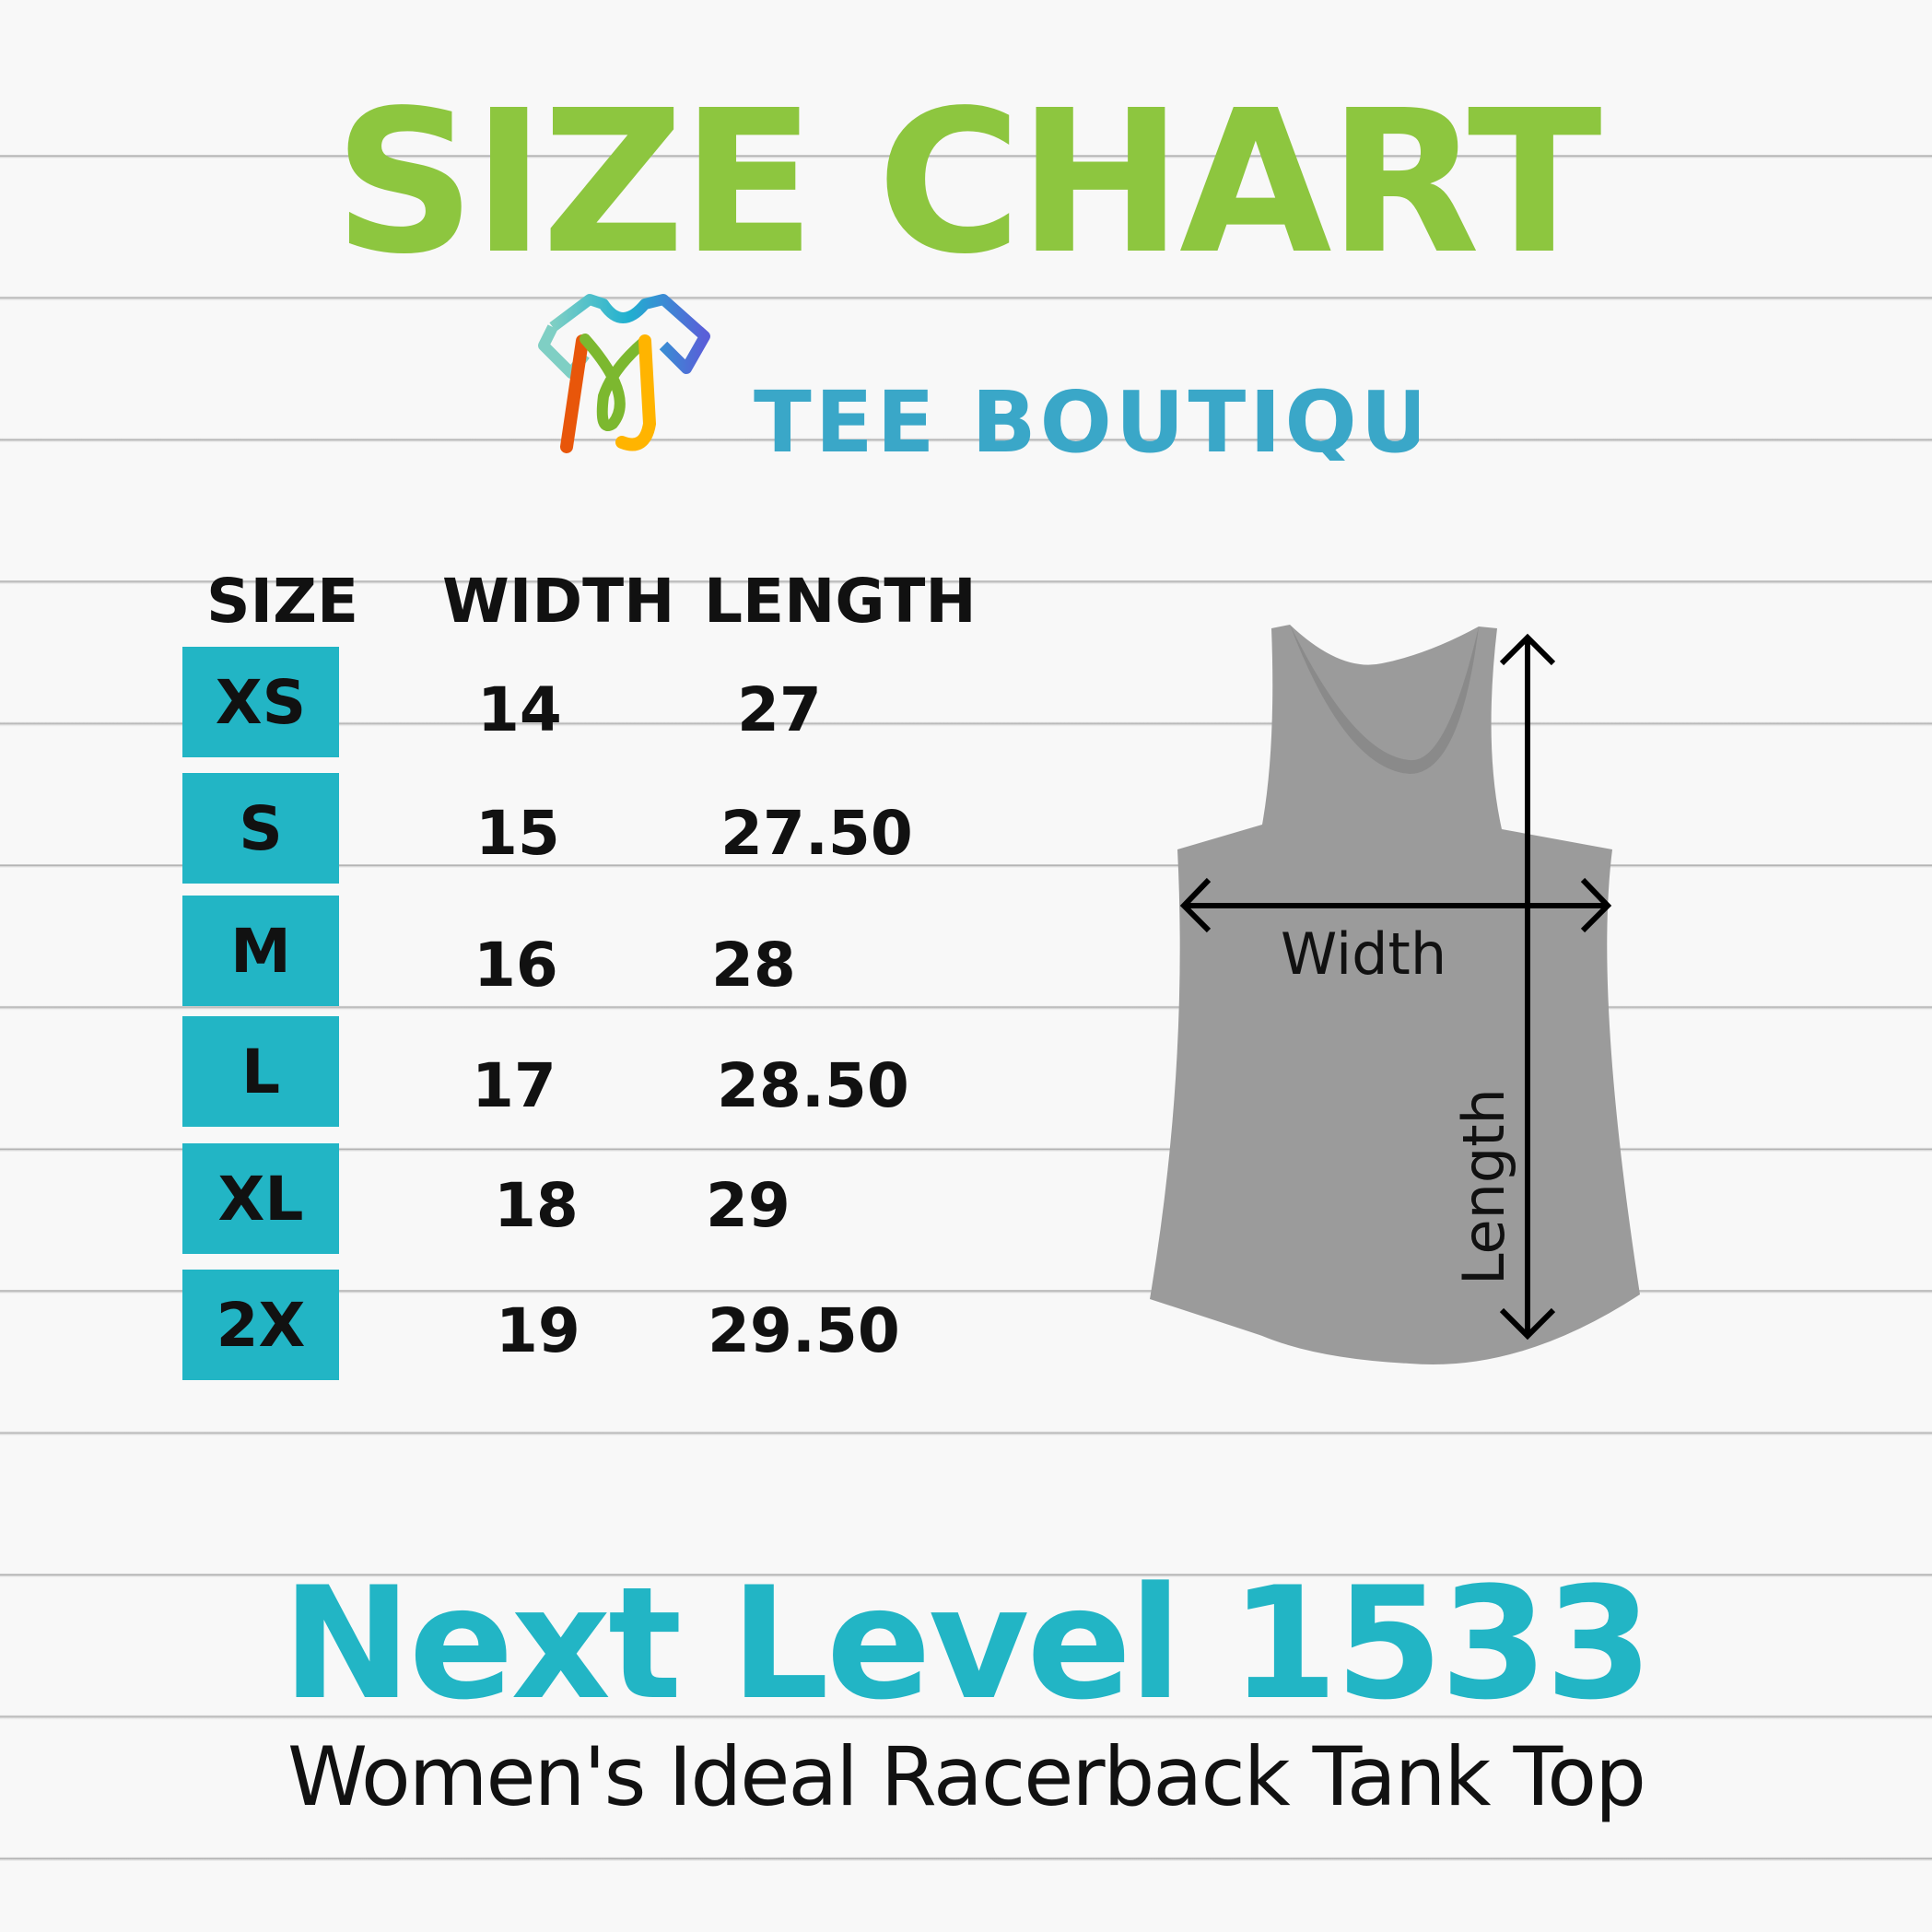  What do you see at coordinates (1086, 417) in the screenshot?
I see `logo-text: TEE BOUTIQUE` at bounding box center [1086, 417].